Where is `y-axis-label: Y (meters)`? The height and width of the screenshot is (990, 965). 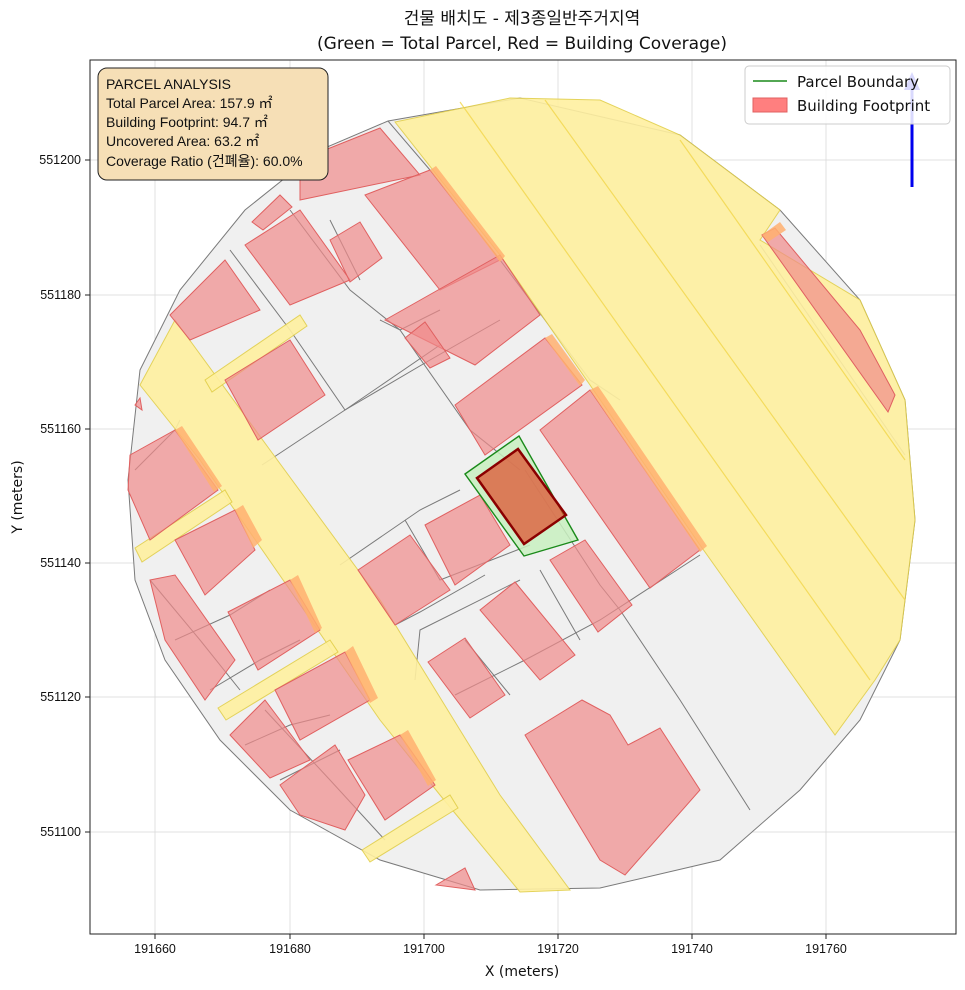
y-axis-label: Y (meters) is located at coordinates (18, 497).